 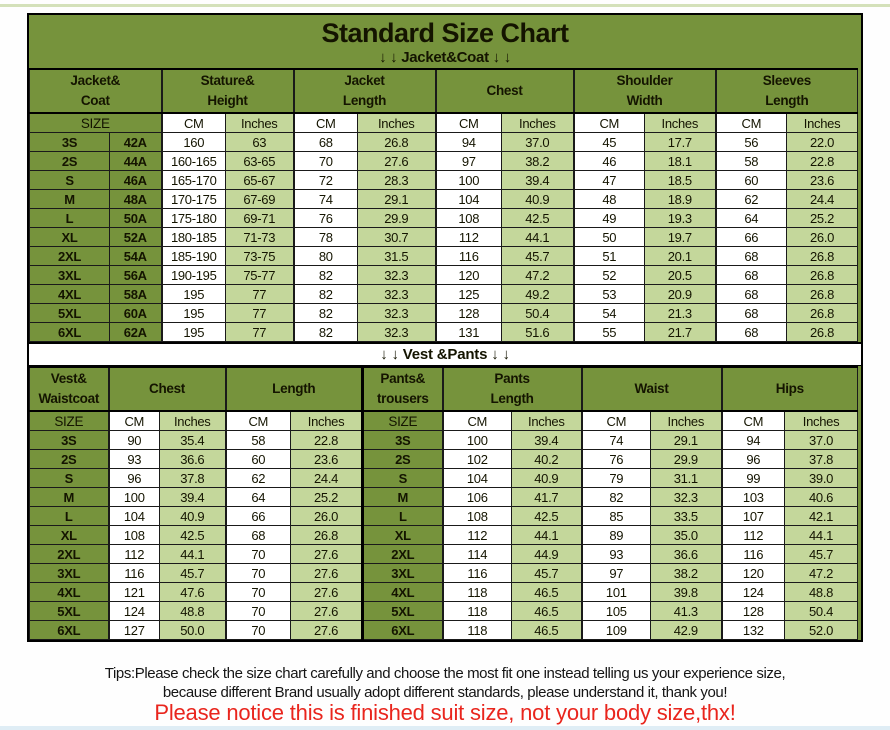 I want to click on size-label-cell: 4XL, so click(x=69, y=592).